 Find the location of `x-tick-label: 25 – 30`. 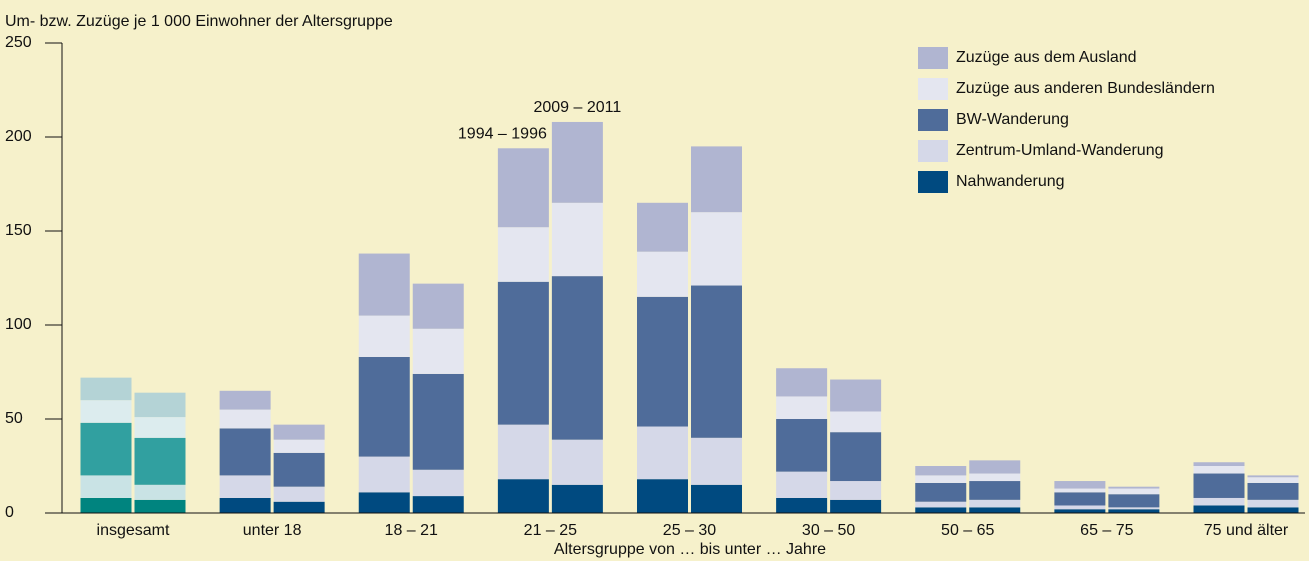

x-tick-label: 25 – 30 is located at coordinates (689, 530).